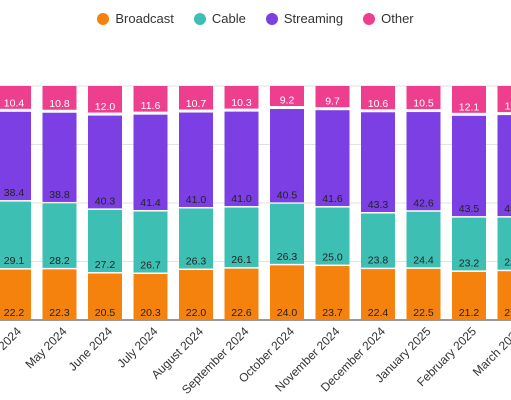 The height and width of the screenshot is (400, 511). What do you see at coordinates (105, 107) in the screenshot?
I see `data-label-other: 12.0` at bounding box center [105, 107].